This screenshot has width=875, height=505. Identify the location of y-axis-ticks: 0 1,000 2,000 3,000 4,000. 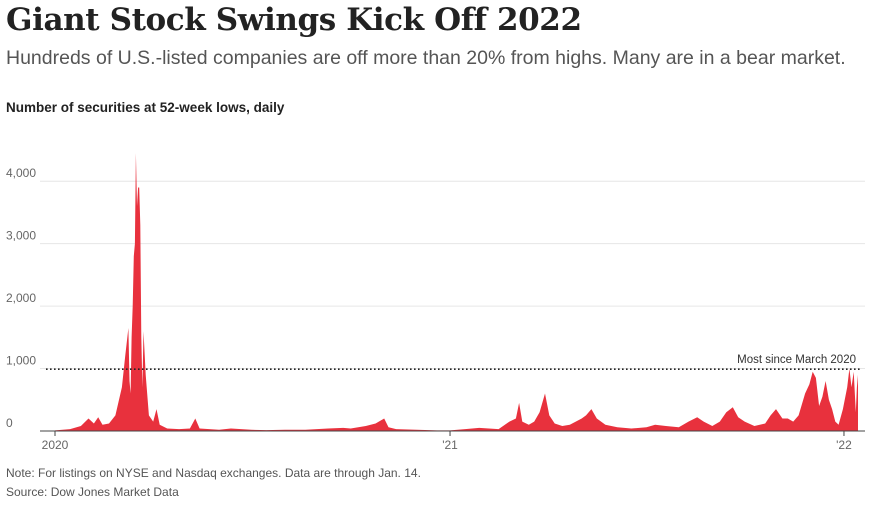
(21, 298).